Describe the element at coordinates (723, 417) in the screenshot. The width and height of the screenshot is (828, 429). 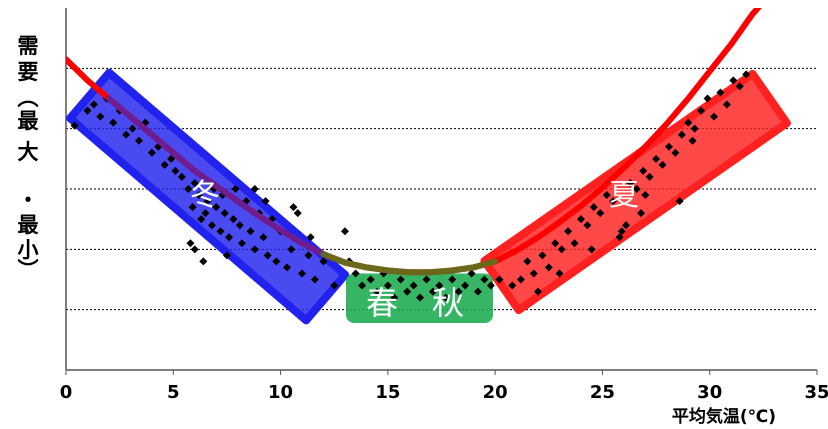
I see `x-axis-label: 平均気温(℃)` at that location.